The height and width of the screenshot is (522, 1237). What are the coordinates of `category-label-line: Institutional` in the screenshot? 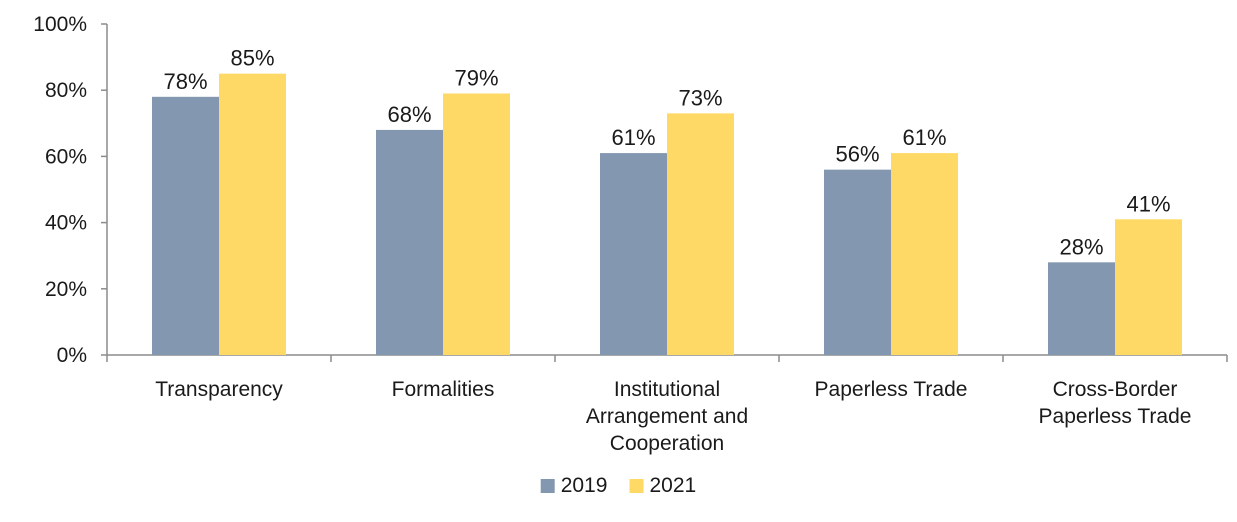 It's located at (667, 389).